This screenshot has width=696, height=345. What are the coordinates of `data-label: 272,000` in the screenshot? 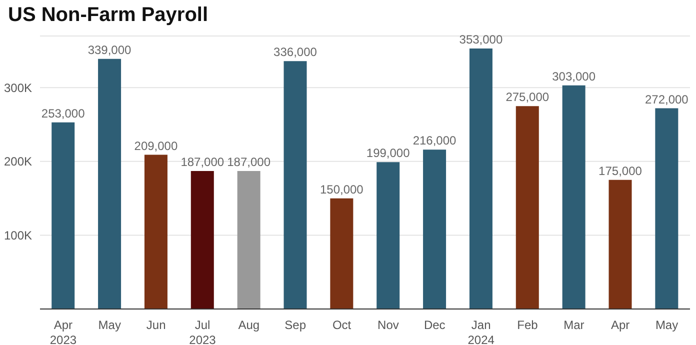 It's located at (666, 99).